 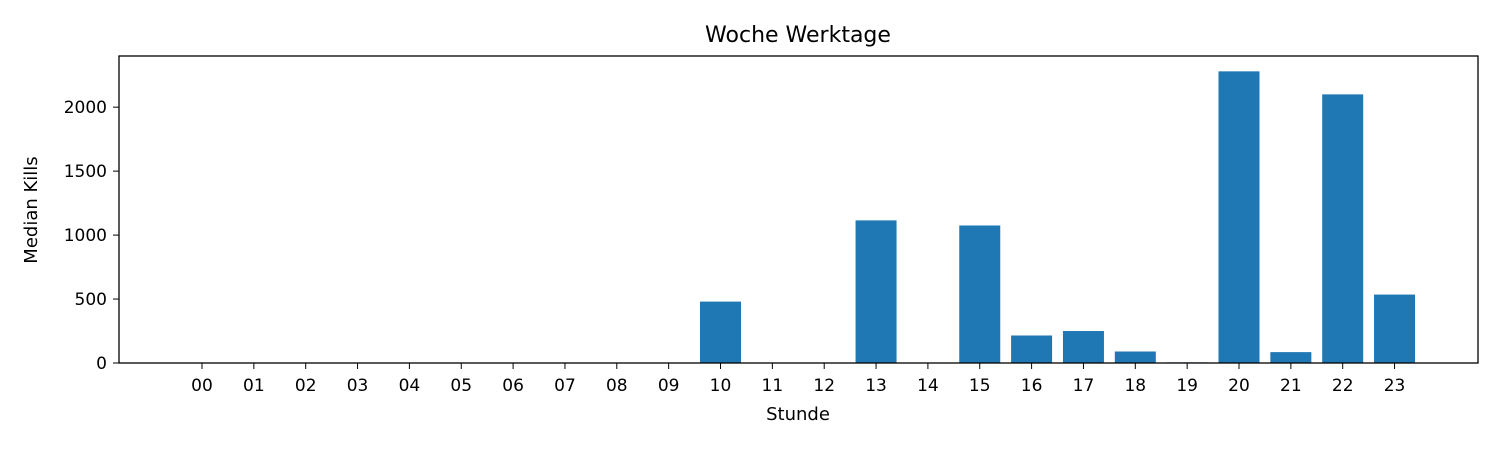 I want to click on x-tick-label: 18, so click(x=1135, y=386).